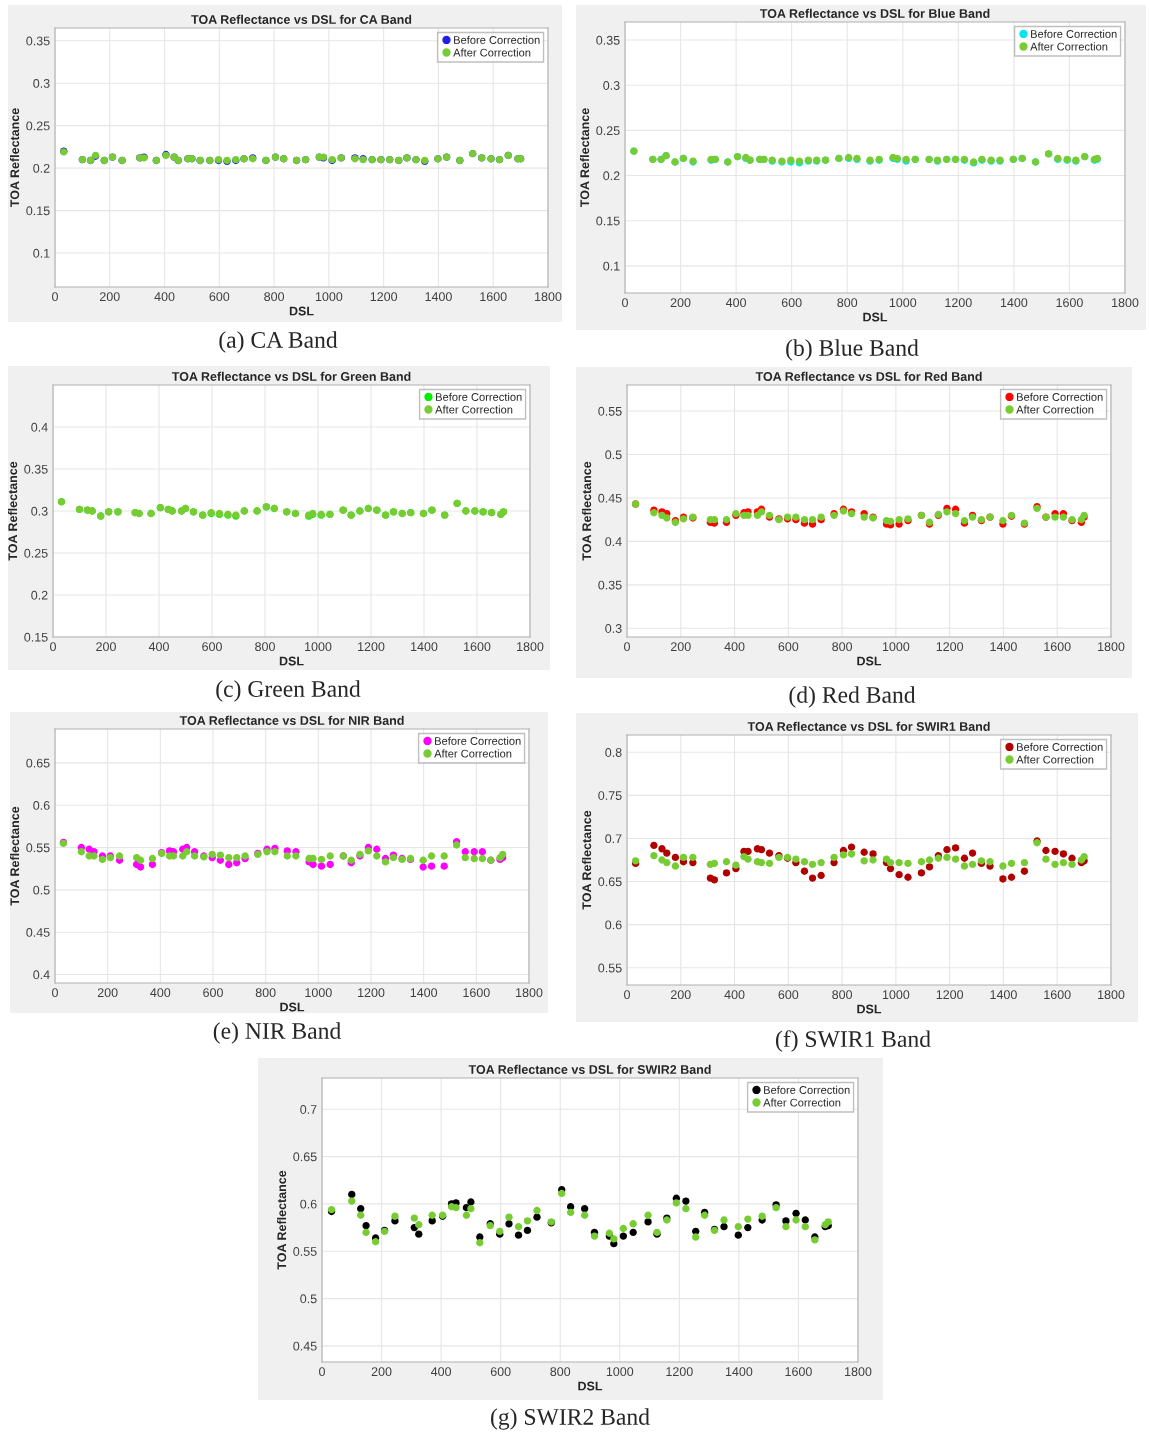 This screenshot has width=1149, height=1436. Describe the element at coordinates (288, 691) in the screenshot. I see `text: (c) Green Band` at that location.